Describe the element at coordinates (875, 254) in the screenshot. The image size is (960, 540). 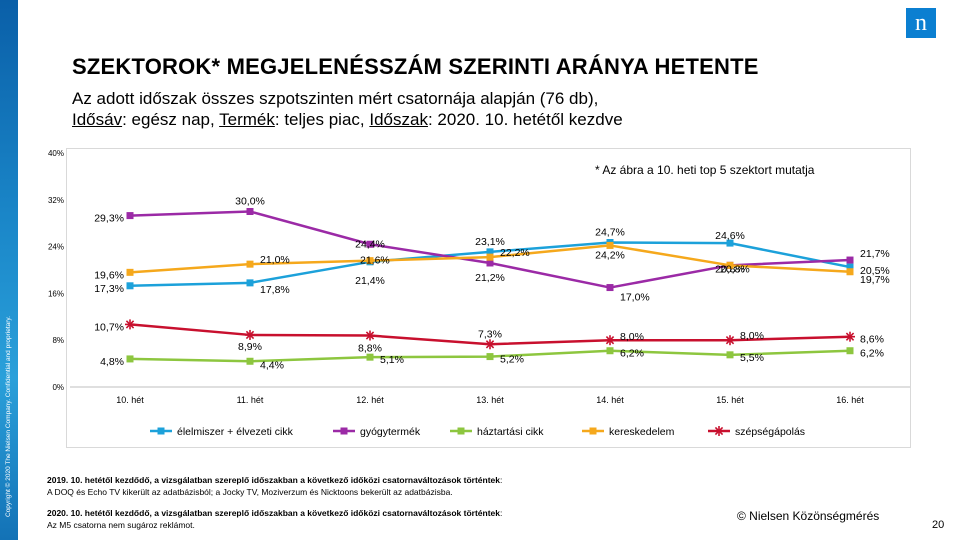
I see `data-label: 21,7%` at that location.